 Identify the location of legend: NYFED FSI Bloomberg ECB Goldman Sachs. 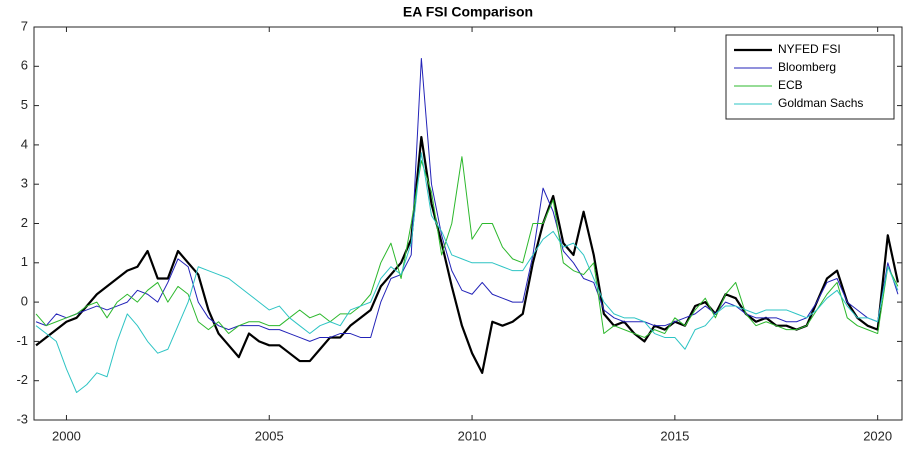
(810, 77).